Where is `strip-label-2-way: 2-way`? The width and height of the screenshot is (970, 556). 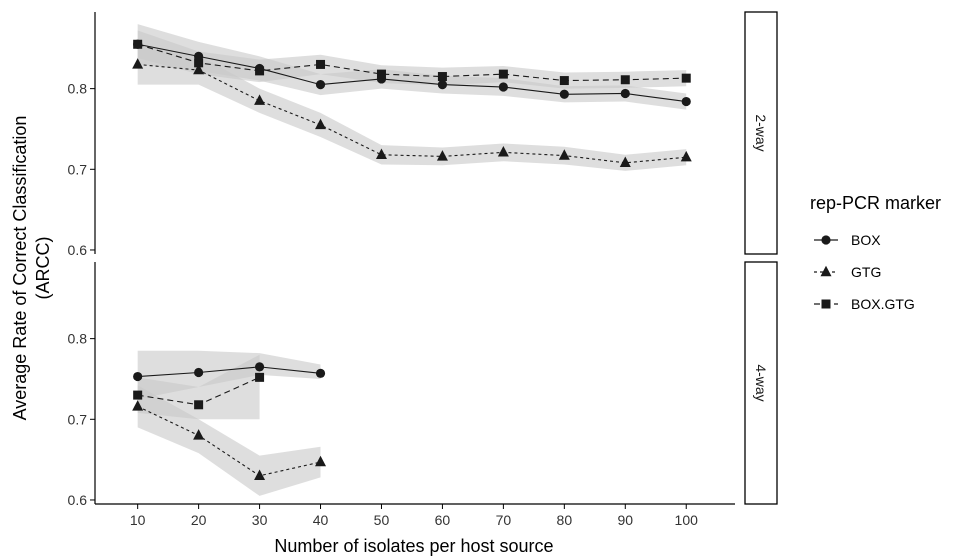 strip-label-2-way: 2-way is located at coordinates (761, 132).